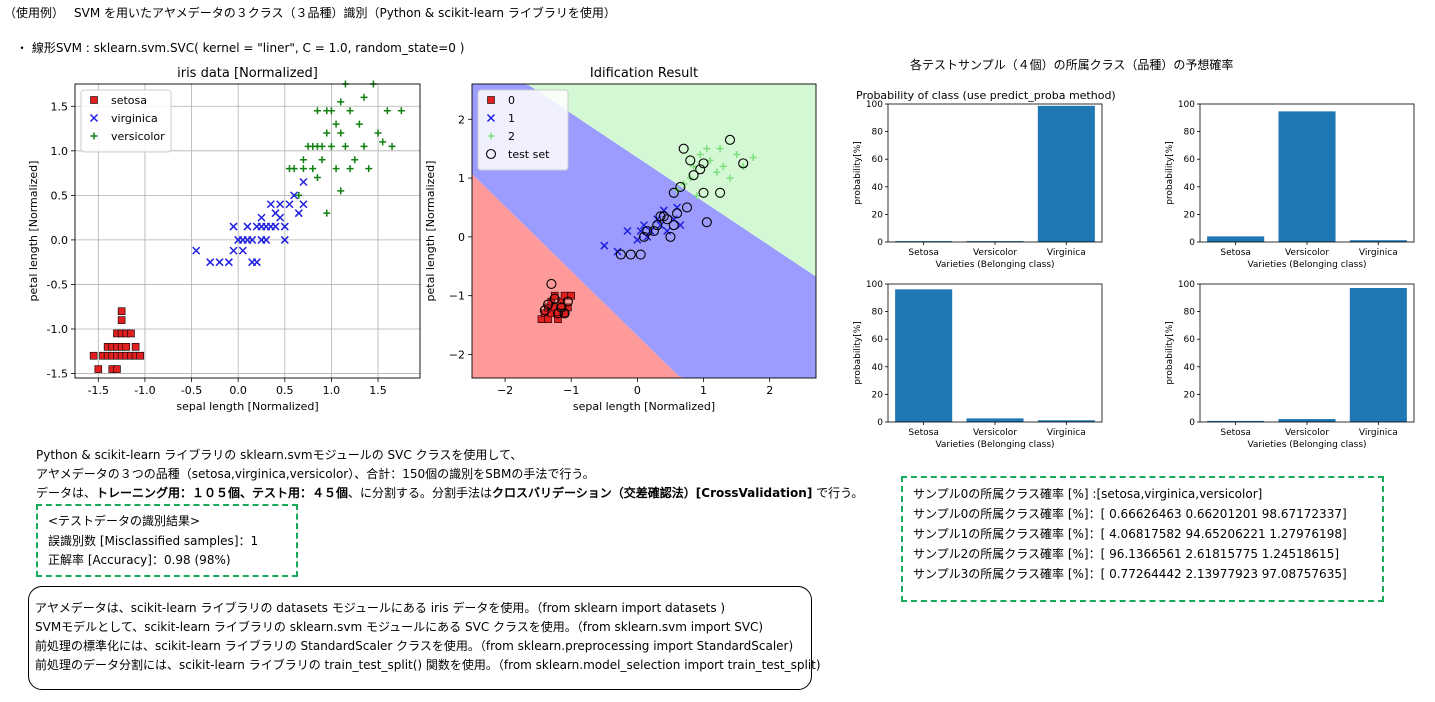  I want to click on x-tick-label: 2, so click(769, 390).